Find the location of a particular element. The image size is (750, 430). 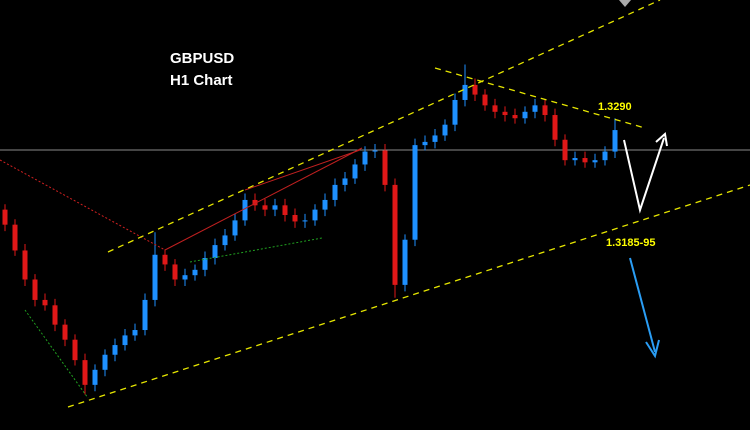

chart-title: GBPUSD is located at coordinates (202, 58).